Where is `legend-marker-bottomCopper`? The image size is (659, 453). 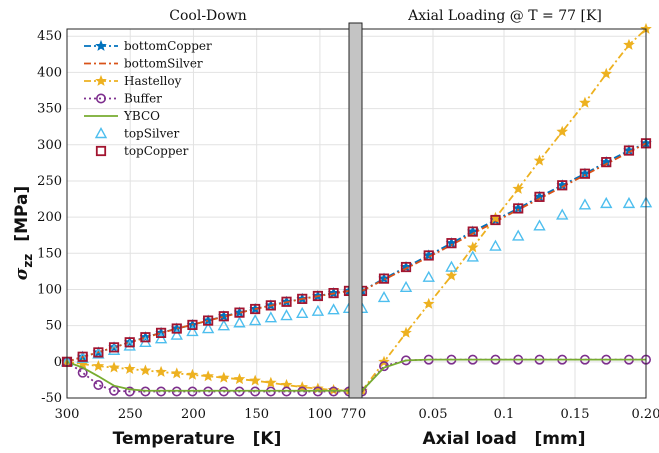
legend-marker-bottomCopper is located at coordinates (101, 45).